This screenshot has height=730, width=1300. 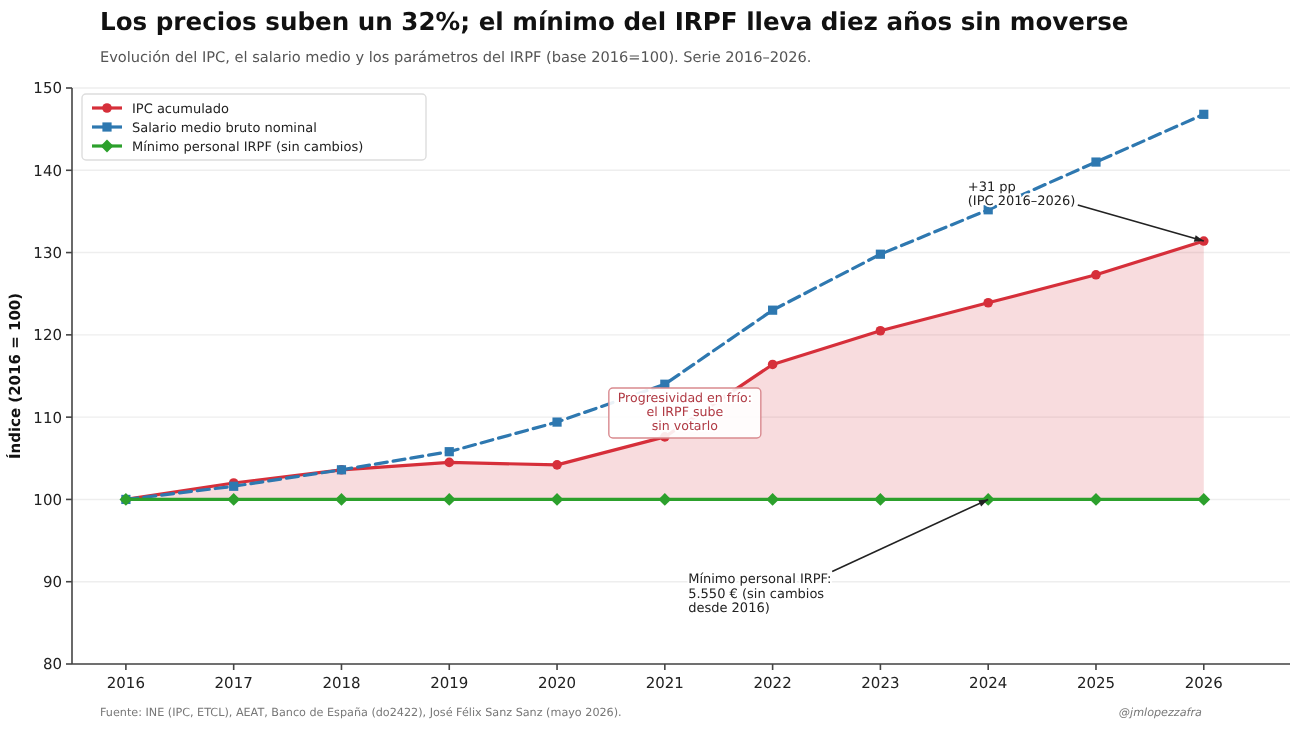 What do you see at coordinates (614, 22) in the screenshot?
I see `chart-title: Los precios suben un 32%; el mínimo del IRPF lleva diez años sin moverse` at bounding box center [614, 22].